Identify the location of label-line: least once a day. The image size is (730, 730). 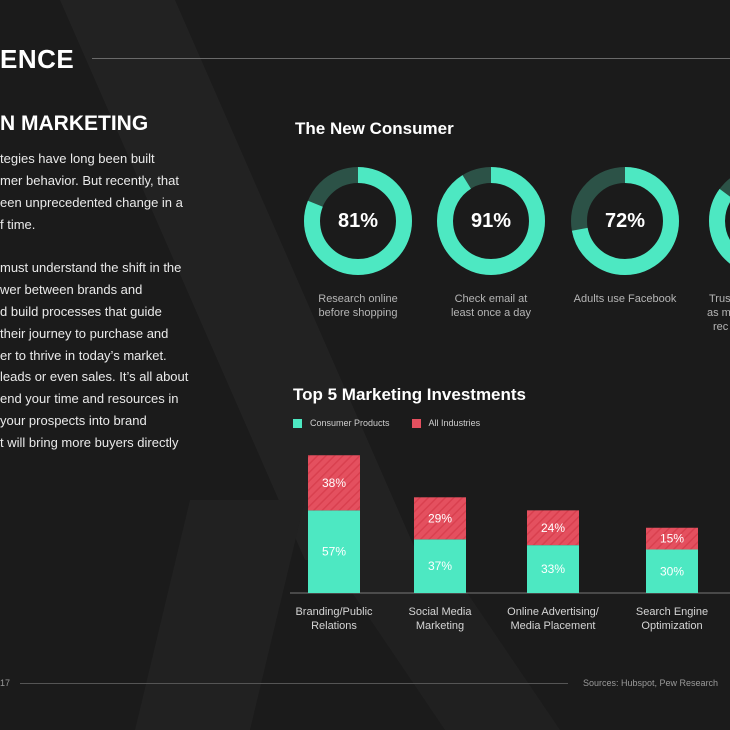
(491, 313).